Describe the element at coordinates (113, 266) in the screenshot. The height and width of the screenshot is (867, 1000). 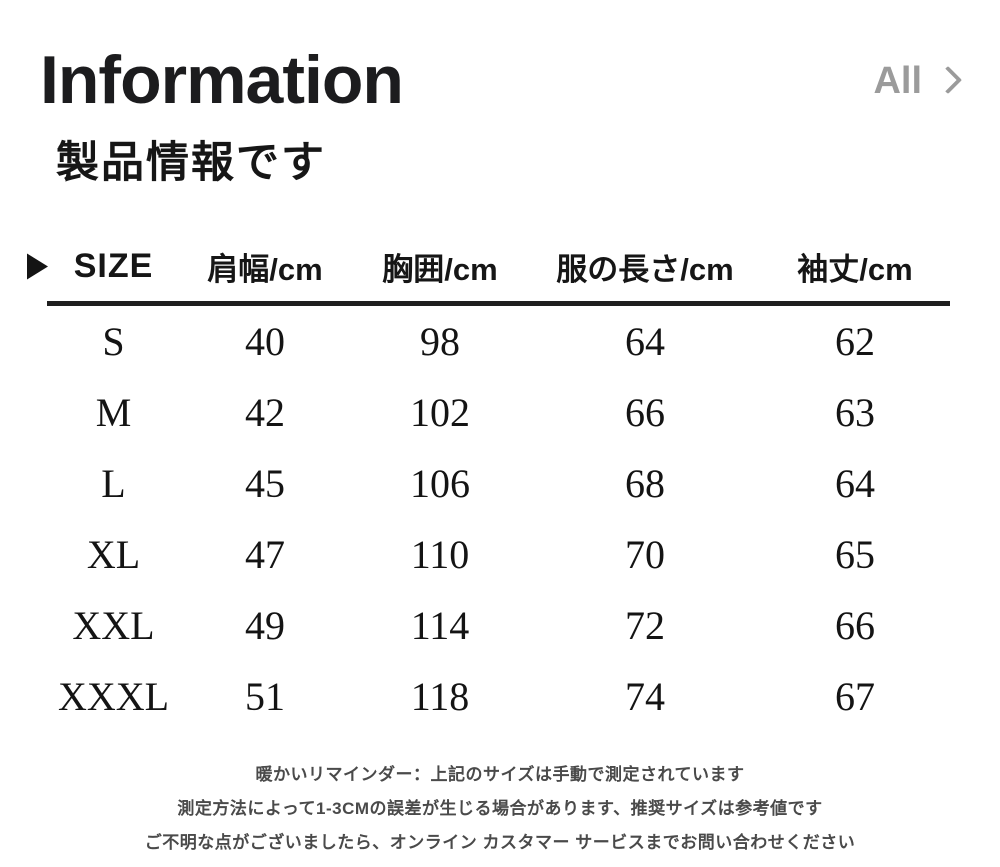
I see `column-header-size-label: SIZE` at that location.